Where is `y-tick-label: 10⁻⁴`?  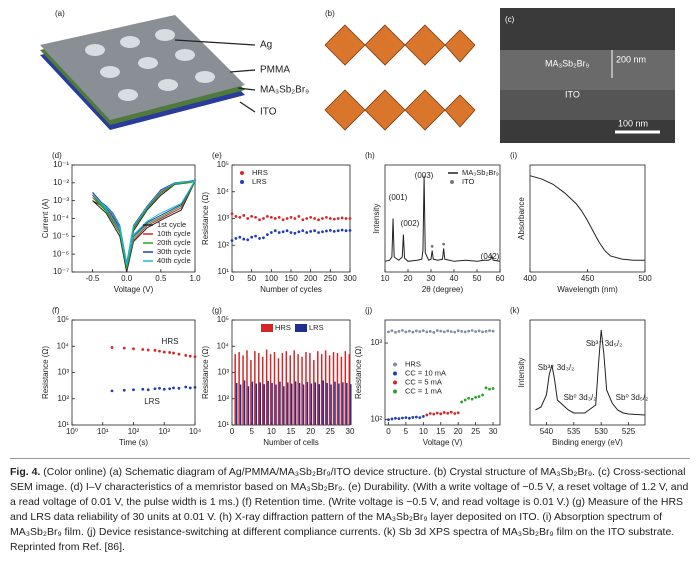 y-tick-label: 10⁻⁴ is located at coordinates (60, 218).